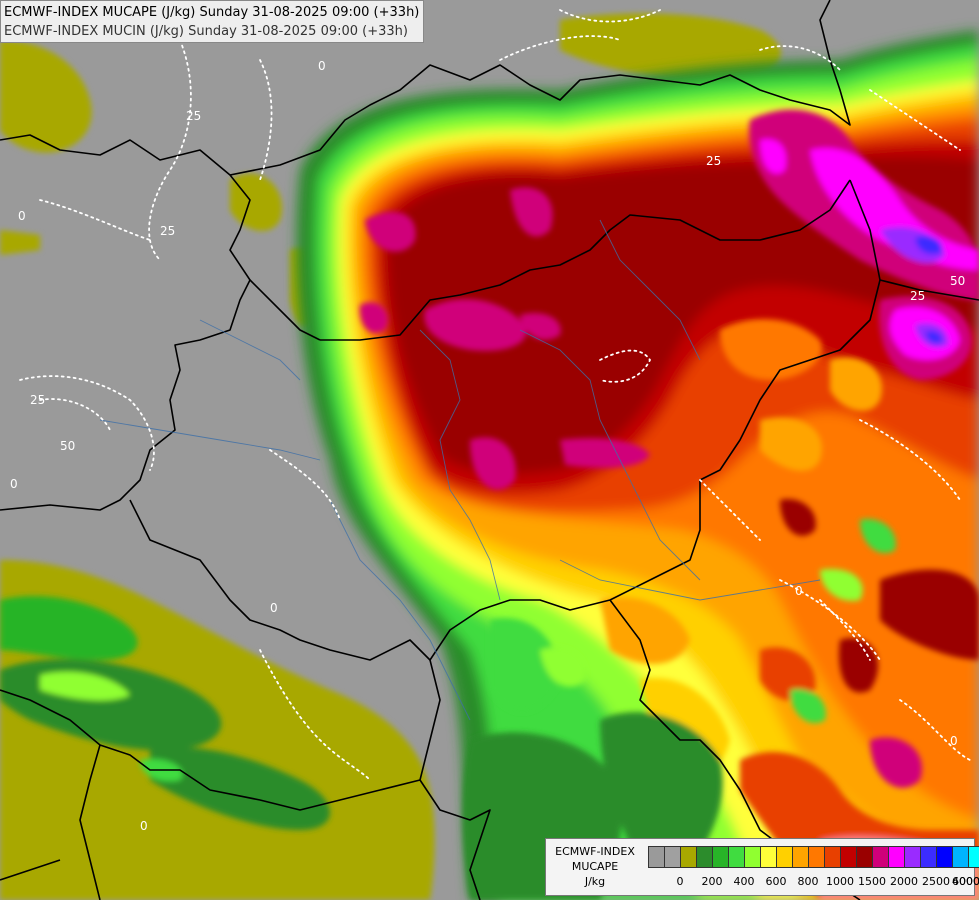  What do you see at coordinates (936, 881) in the screenshot?
I see `legend-tick: 2500` at bounding box center [936, 881].